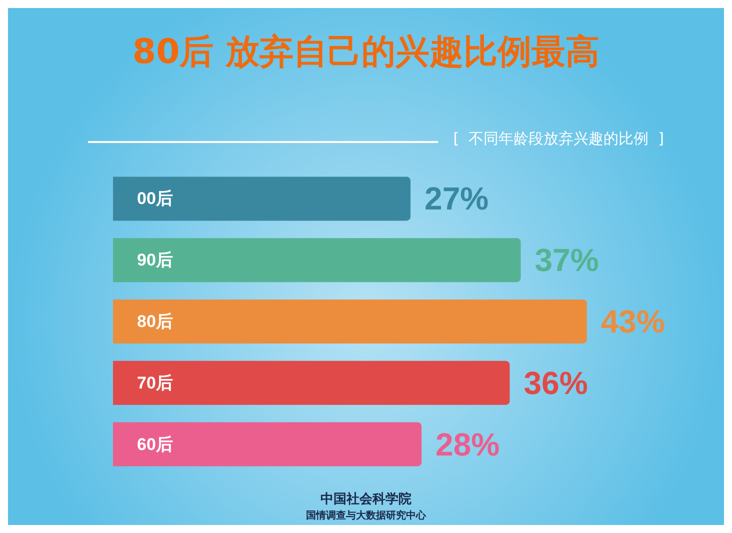  What do you see at coordinates (556, 382) in the screenshot?
I see `data-label: 36%` at bounding box center [556, 382].